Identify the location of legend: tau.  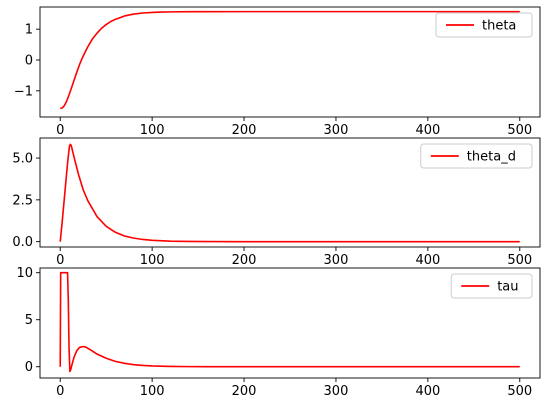
(491, 286).